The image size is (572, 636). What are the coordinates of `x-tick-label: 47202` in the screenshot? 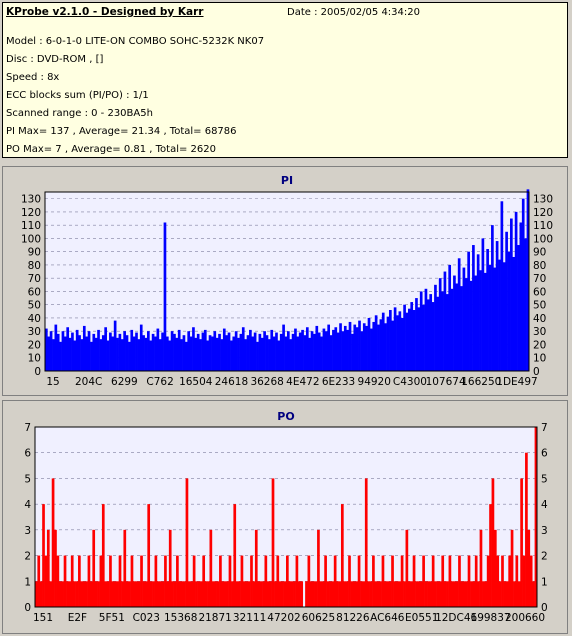 It's located at (283, 618).